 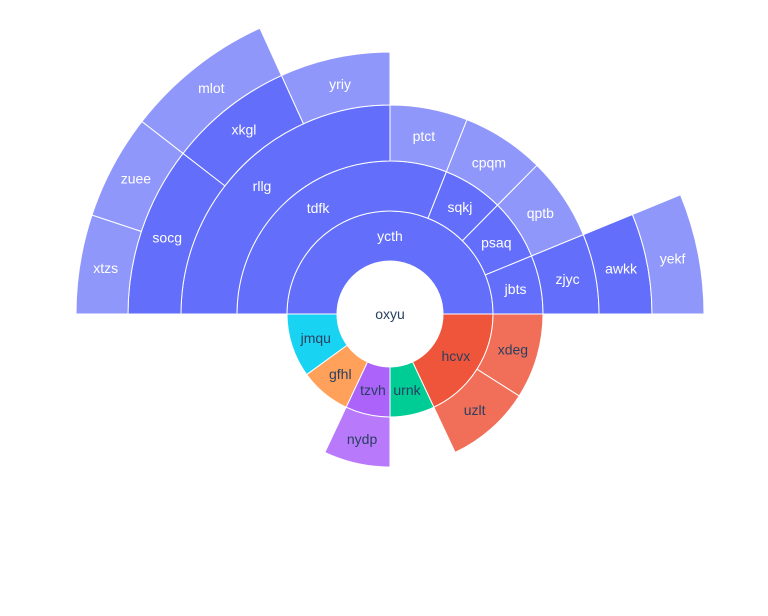 I want to click on label-jbts: jbts, so click(x=515, y=289).